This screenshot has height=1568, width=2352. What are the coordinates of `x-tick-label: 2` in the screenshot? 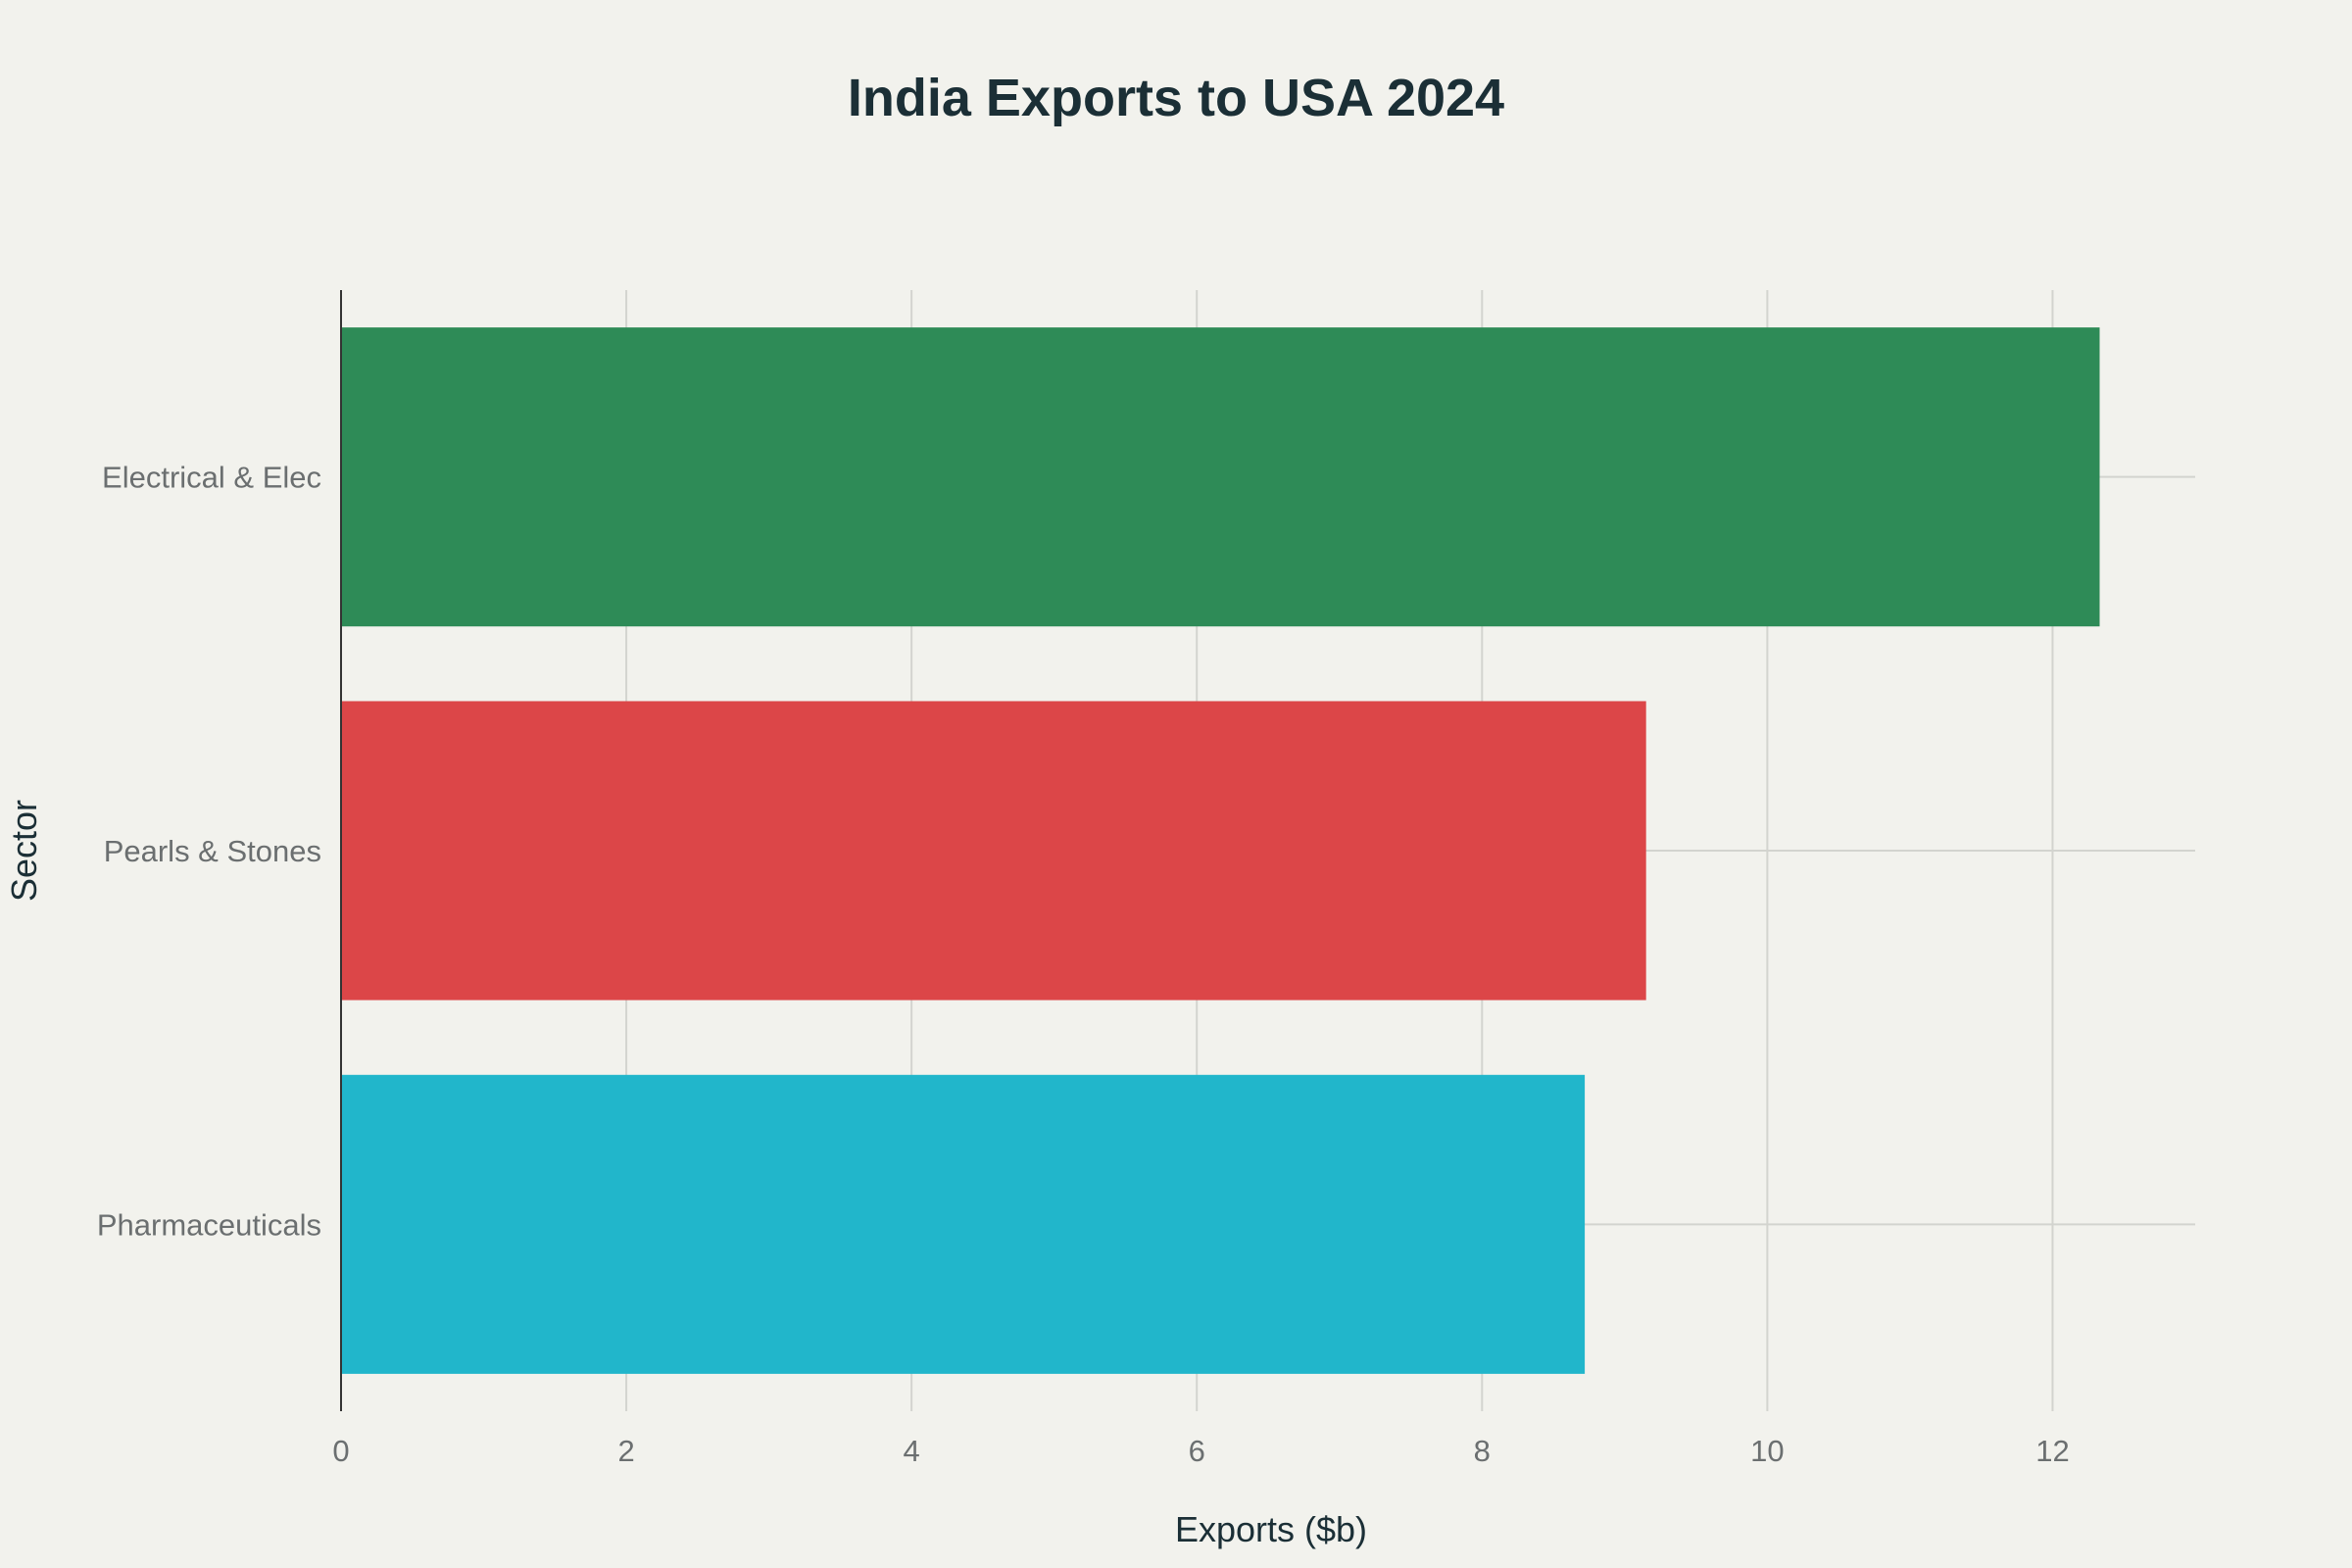 It's located at (625, 1451).